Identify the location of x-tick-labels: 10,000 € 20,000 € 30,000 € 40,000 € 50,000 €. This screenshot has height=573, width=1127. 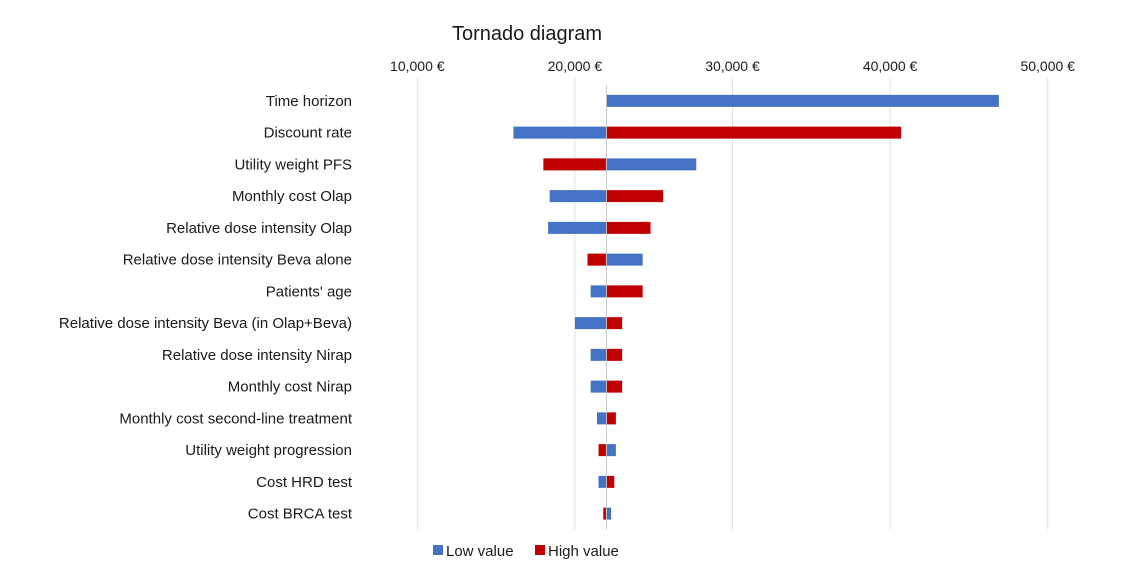
(732, 66).